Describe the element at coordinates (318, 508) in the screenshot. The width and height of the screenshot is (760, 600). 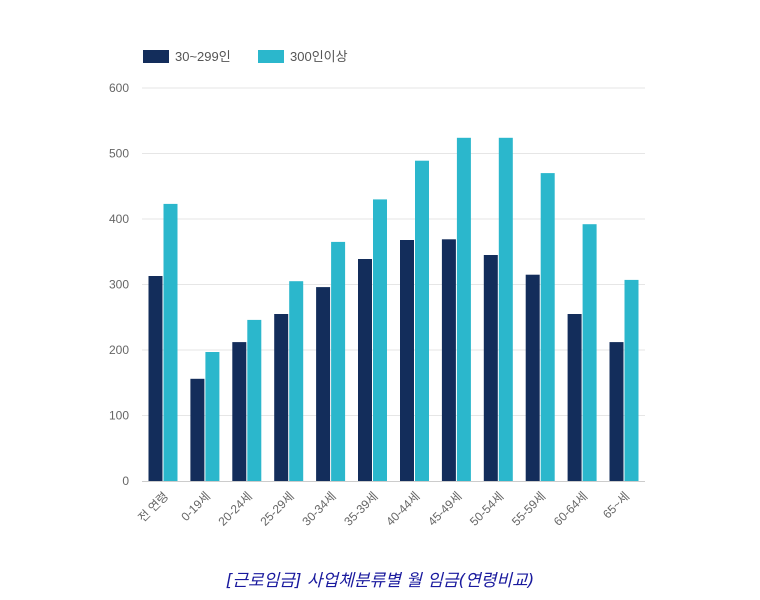
I see `x-tick-label: 30-34세` at that location.